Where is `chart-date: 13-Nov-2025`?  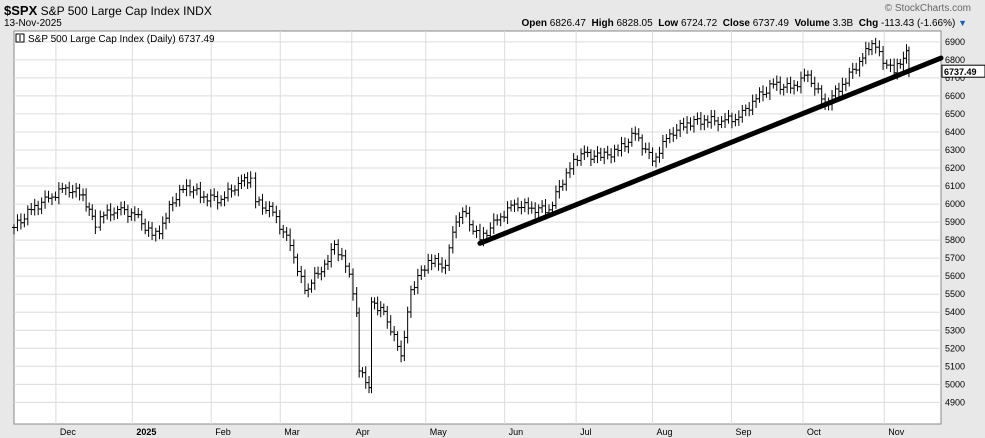 chart-date: 13-Nov-2025 is located at coordinates (33, 23).